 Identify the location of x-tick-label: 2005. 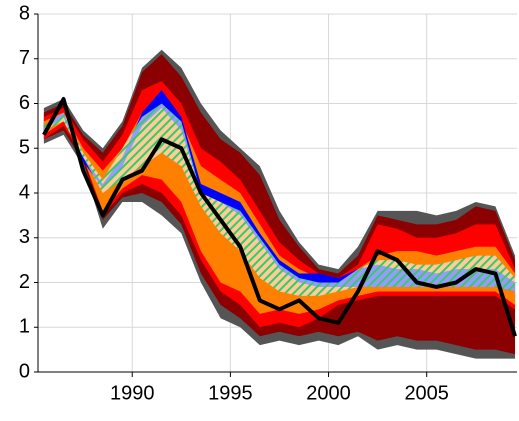
(426, 393).